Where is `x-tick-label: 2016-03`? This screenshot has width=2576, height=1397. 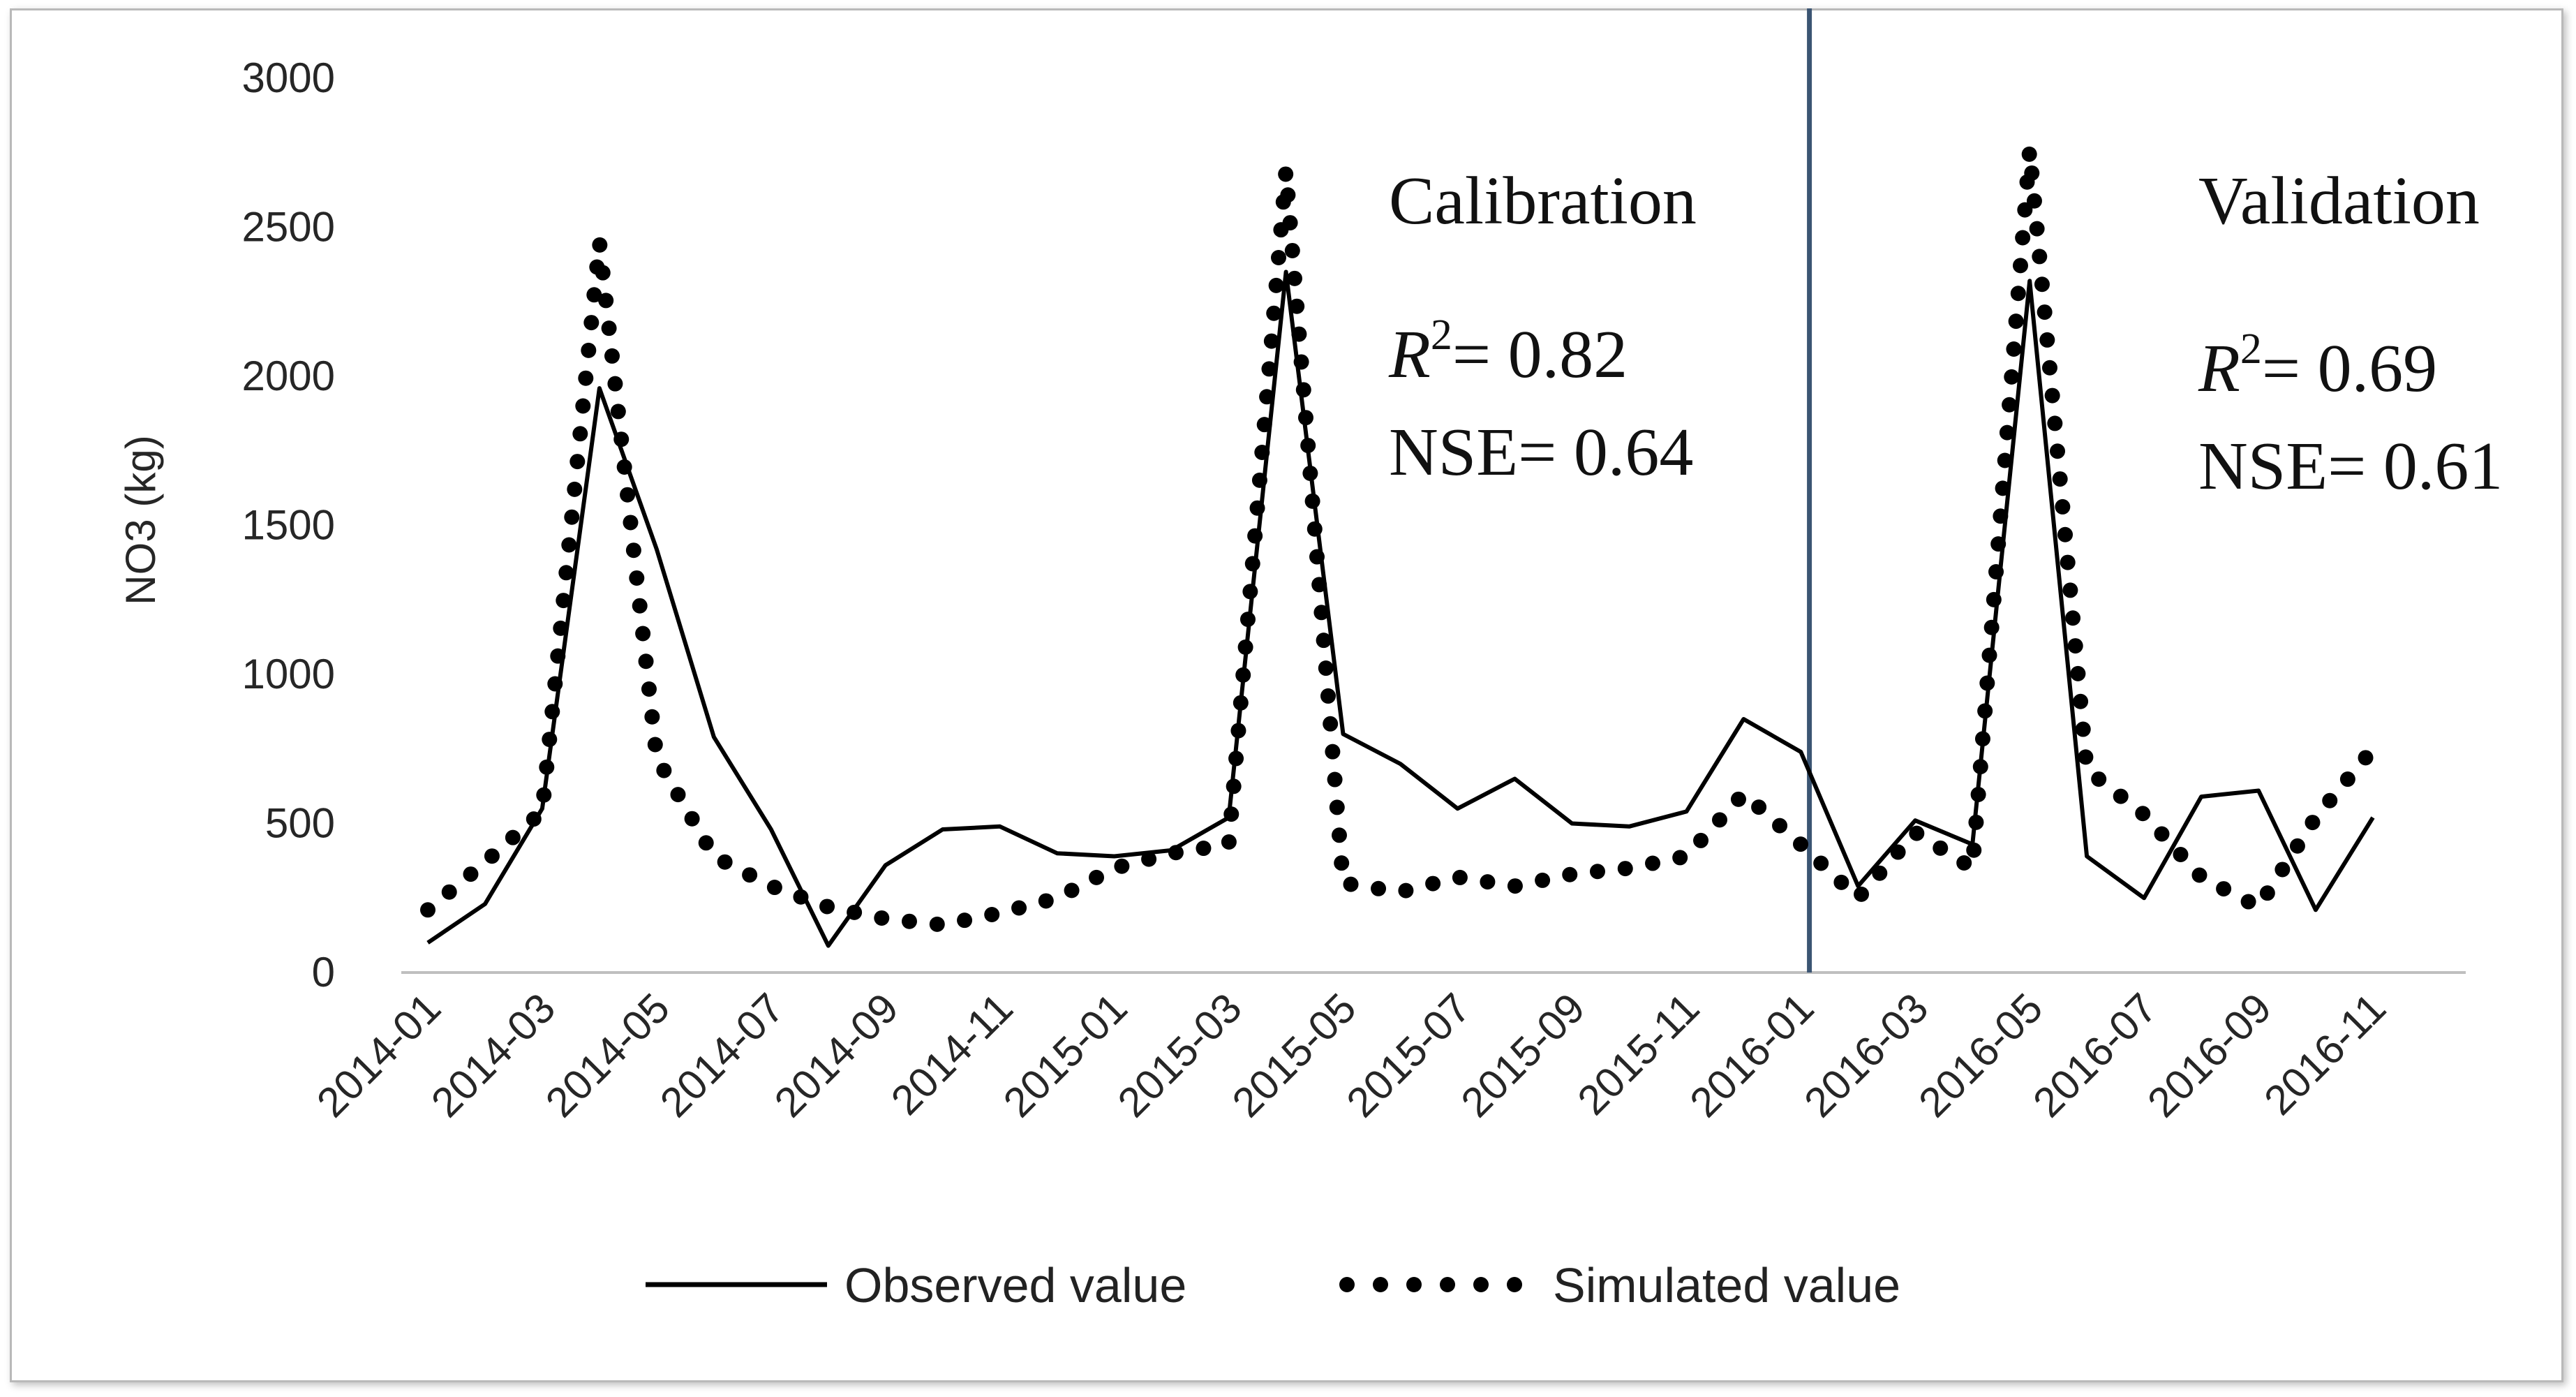
x-tick-label: 2016-03 is located at coordinates (1866, 1055).